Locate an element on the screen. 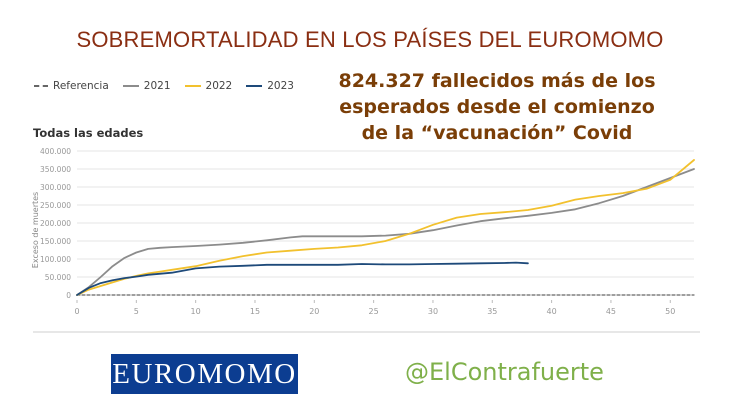 The image size is (740, 416). legend-swatch-2022 is located at coordinates (192, 86).